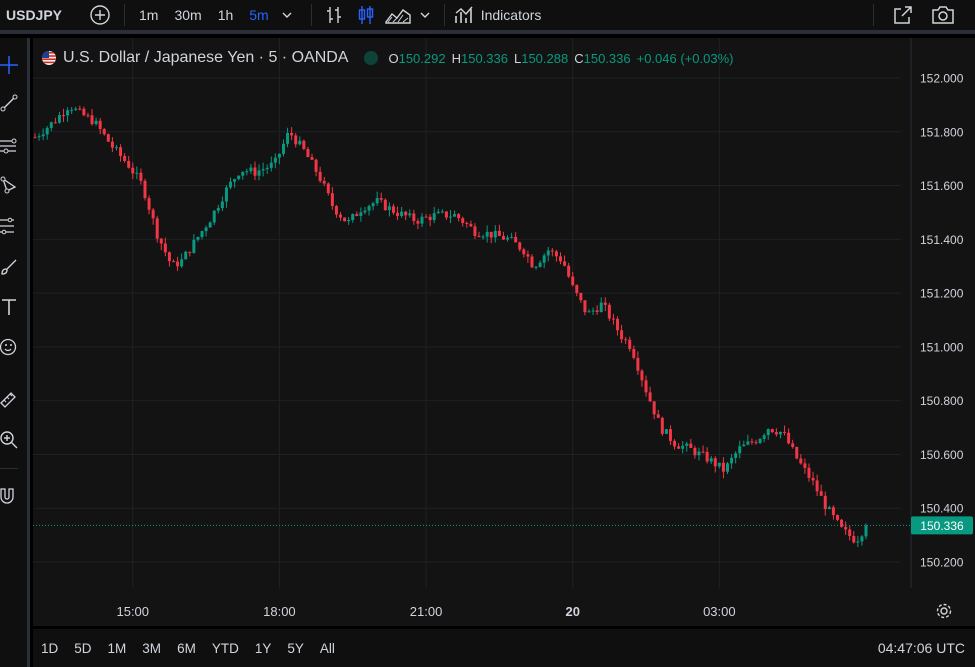 Image resolution: width=975 pixels, height=667 pixels. Describe the element at coordinates (9, 103) in the screenshot. I see `trend-line-icon` at that location.